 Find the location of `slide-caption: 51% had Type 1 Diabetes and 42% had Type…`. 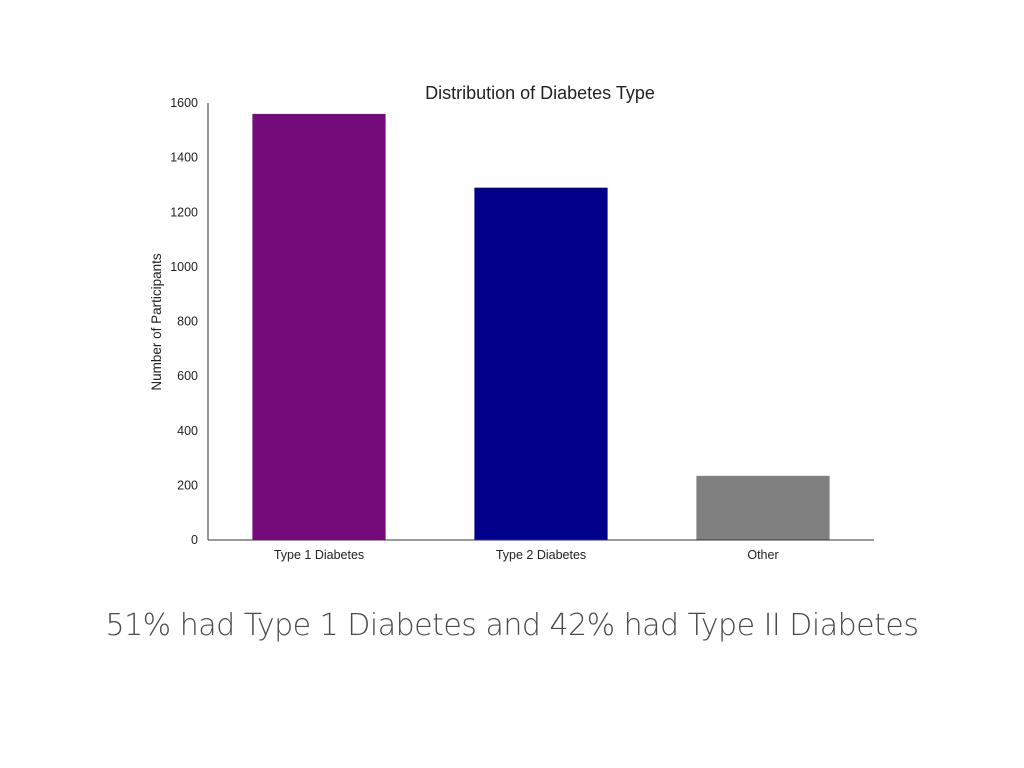

slide-caption: 51% had Type 1 Diabetes and 42% had Type… is located at coordinates (512, 625).